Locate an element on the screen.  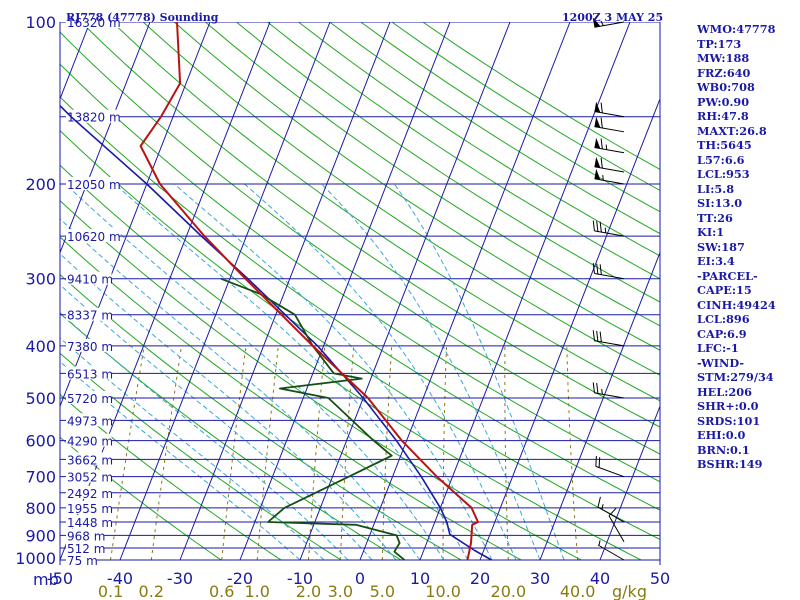
index-line: LCL:896 is located at coordinates (723, 319).